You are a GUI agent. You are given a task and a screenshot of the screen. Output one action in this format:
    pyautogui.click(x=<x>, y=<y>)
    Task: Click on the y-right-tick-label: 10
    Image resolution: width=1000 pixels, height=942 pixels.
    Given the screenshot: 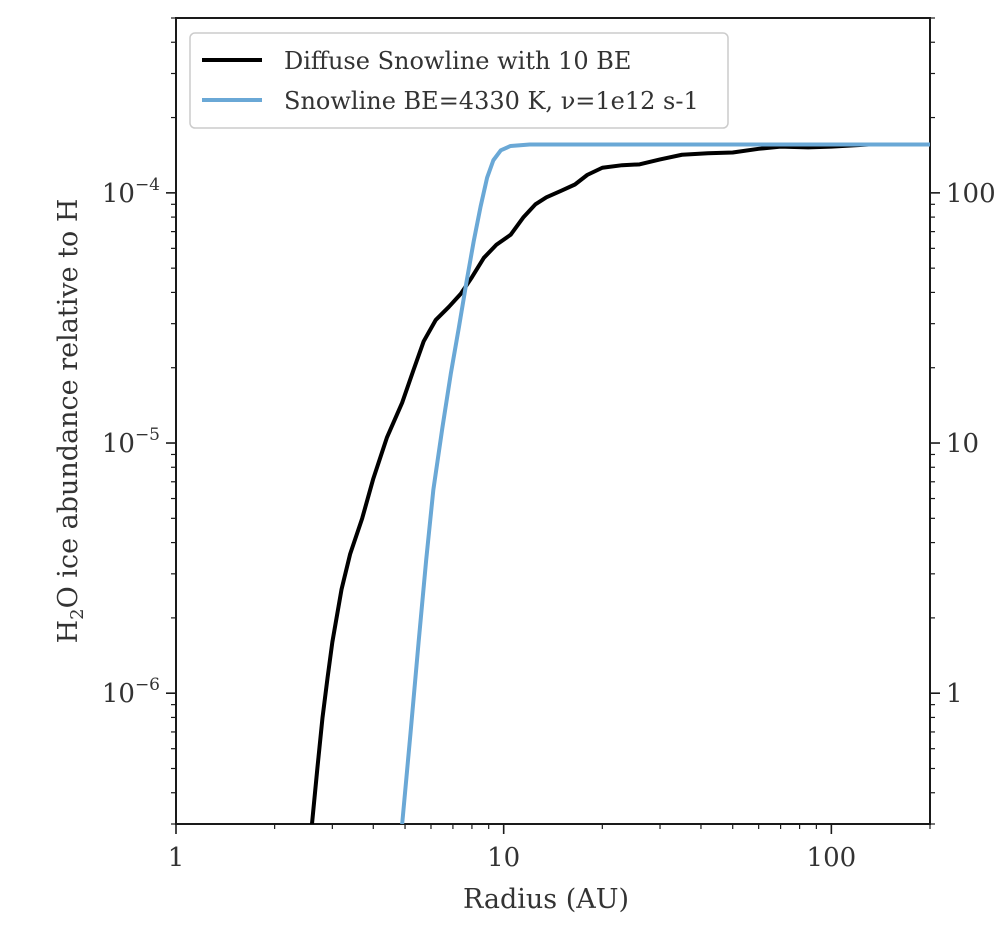 What is the action you would take?
    pyautogui.click(x=962, y=444)
    